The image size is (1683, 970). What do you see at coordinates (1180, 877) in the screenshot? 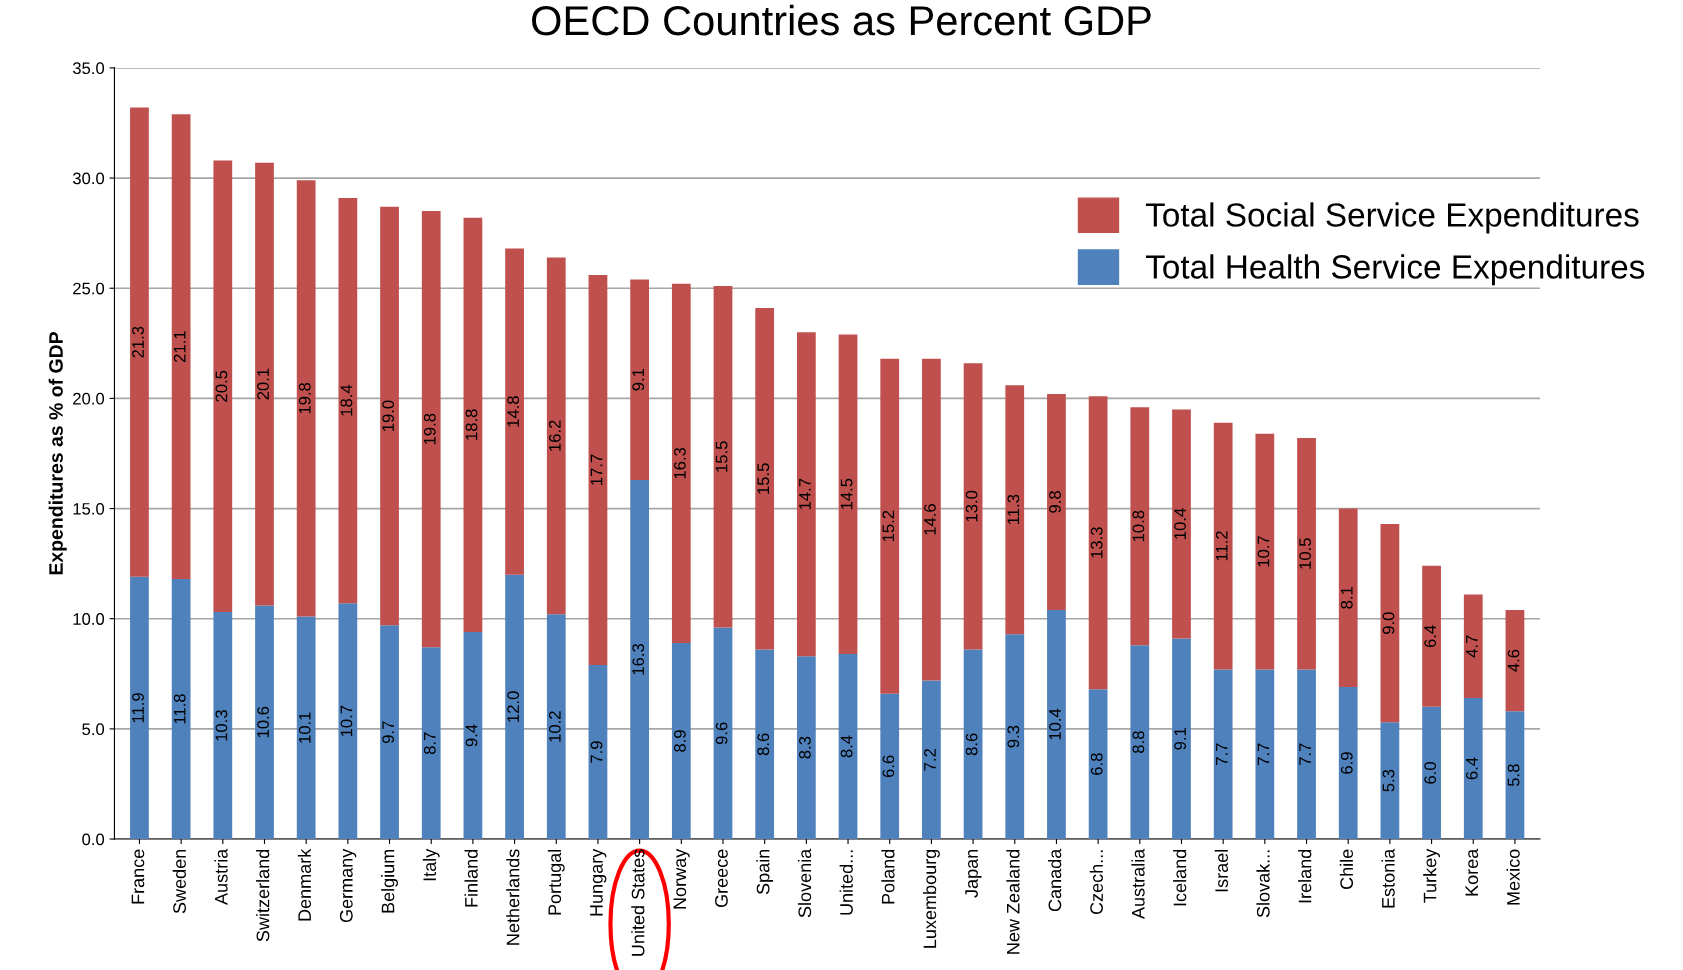
I see `x-tick-label: Iceland` at bounding box center [1180, 877].